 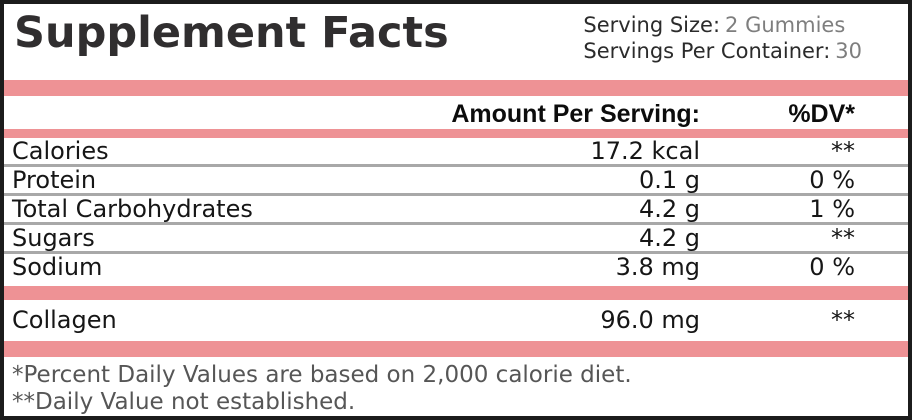 I want to click on footnote-dv-not-established: **Daily Value not established., so click(x=184, y=402).